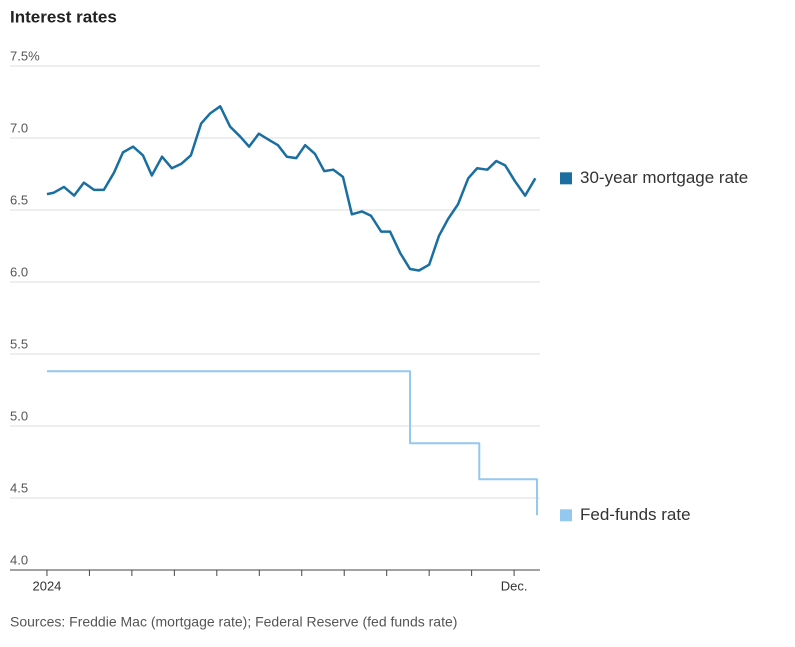 This screenshot has height=647, width=795. I want to click on y-tick-label: 7.0, so click(19, 127).